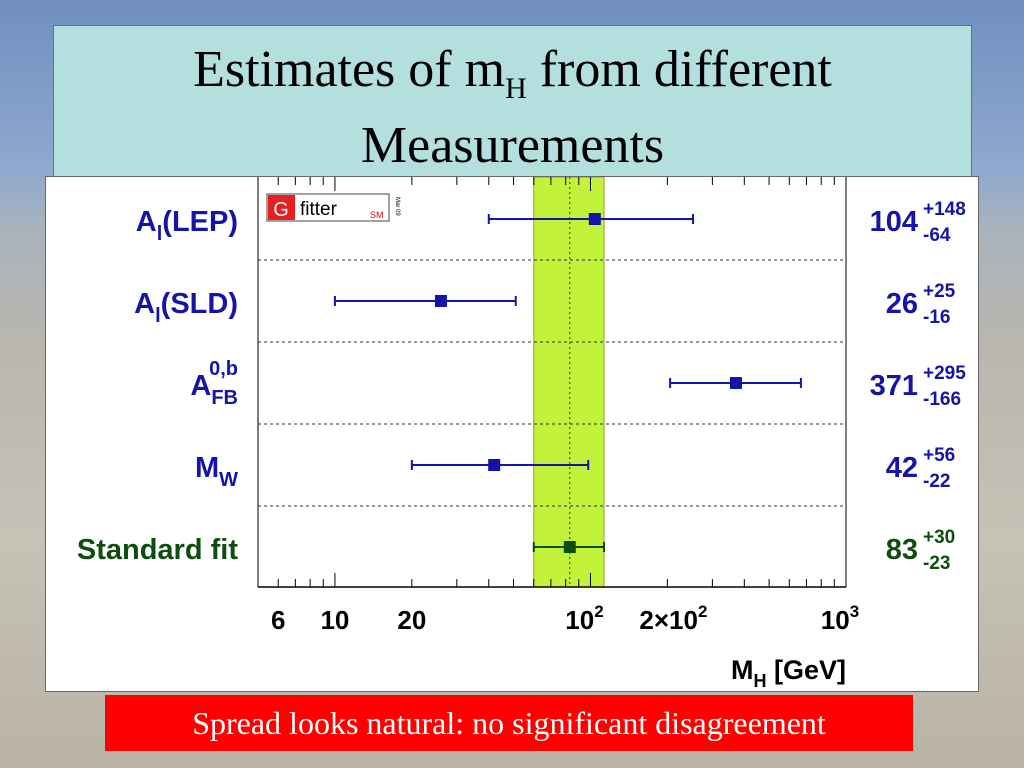 This screenshot has width=1024, height=768. I want to click on row-error-plus: +148, so click(944, 209).